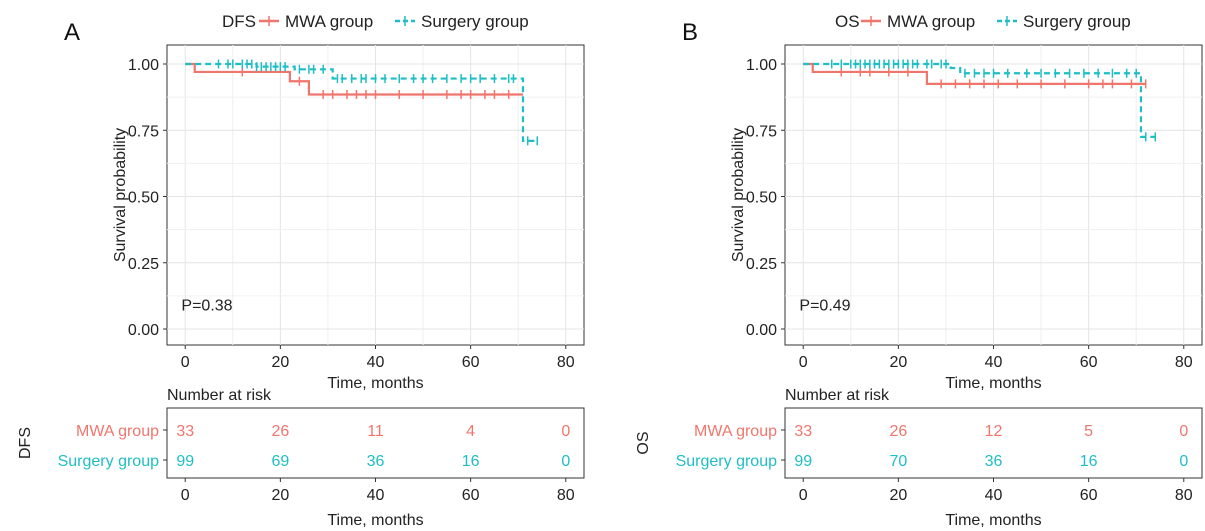 The width and height of the screenshot is (1205, 531). Describe the element at coordinates (1088, 431) in the screenshot. I see `risk-count: 5` at that location.